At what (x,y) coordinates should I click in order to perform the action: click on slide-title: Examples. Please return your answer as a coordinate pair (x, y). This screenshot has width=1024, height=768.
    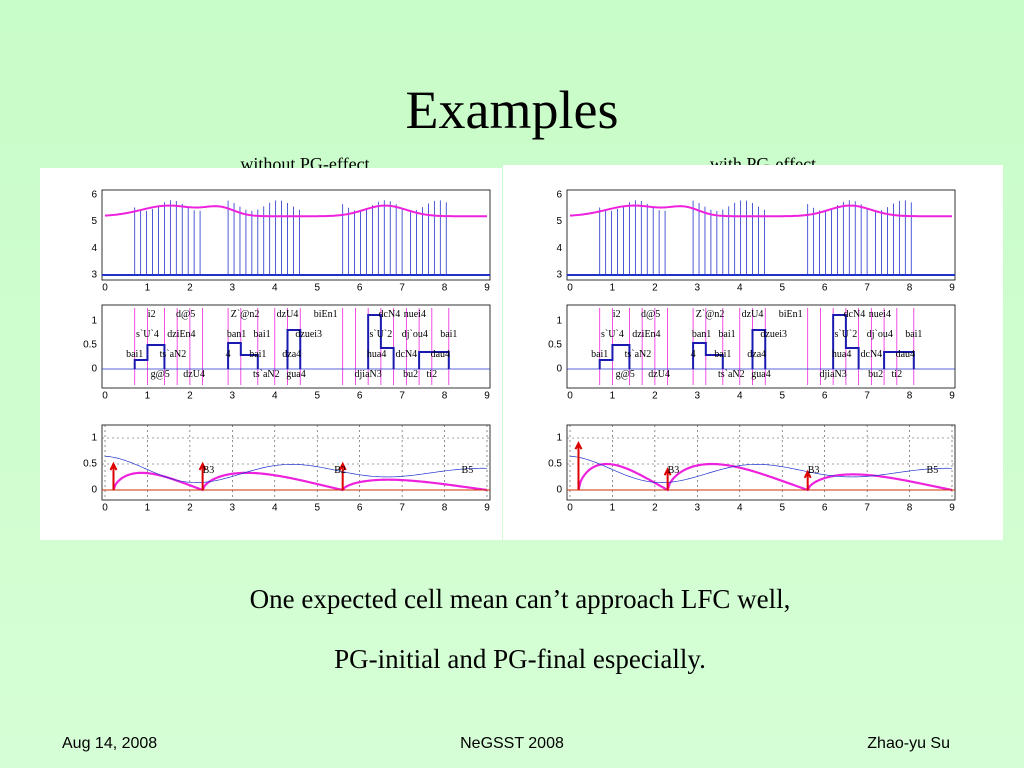
    Looking at the image, I should click on (512, 110).